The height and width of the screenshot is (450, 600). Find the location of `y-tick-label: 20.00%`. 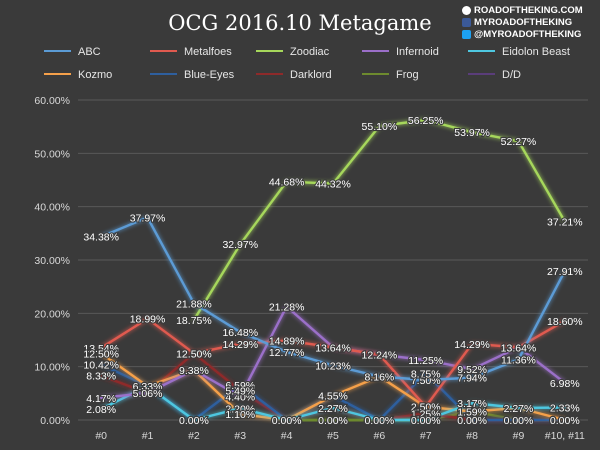

y-tick-label: 20.00% is located at coordinates (52, 314).